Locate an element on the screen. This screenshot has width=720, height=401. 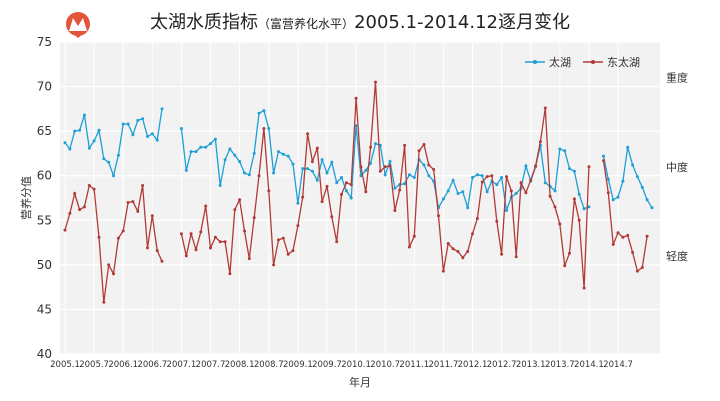
x-tick-label: 2009.7 is located at coordinates (327, 365).